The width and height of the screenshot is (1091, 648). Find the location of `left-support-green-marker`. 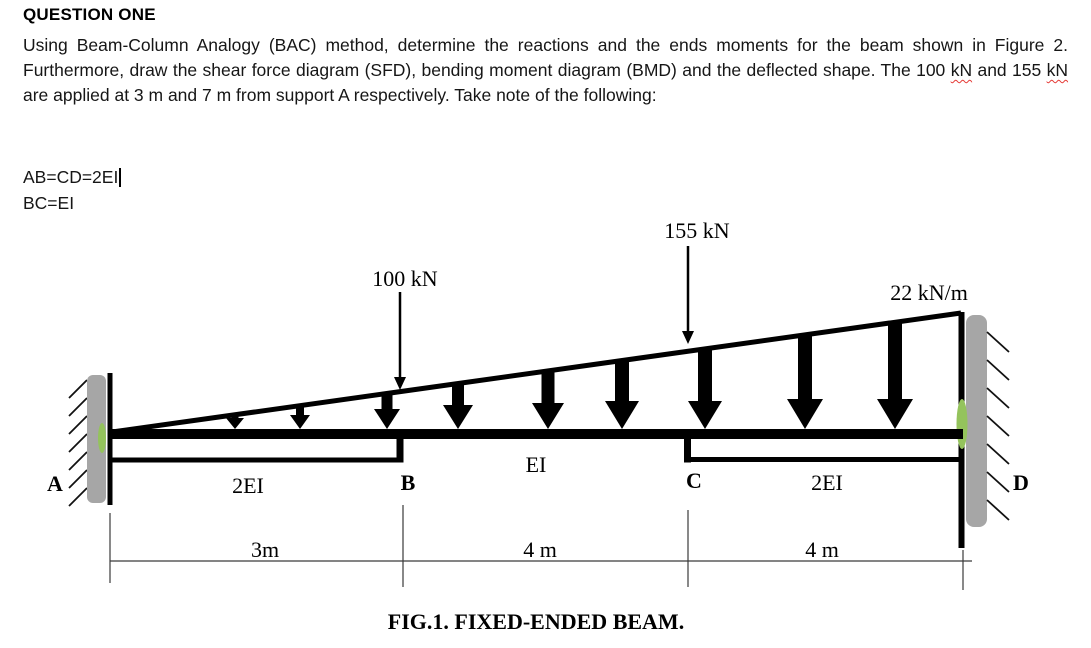

left-support-green-marker is located at coordinates (102, 438).